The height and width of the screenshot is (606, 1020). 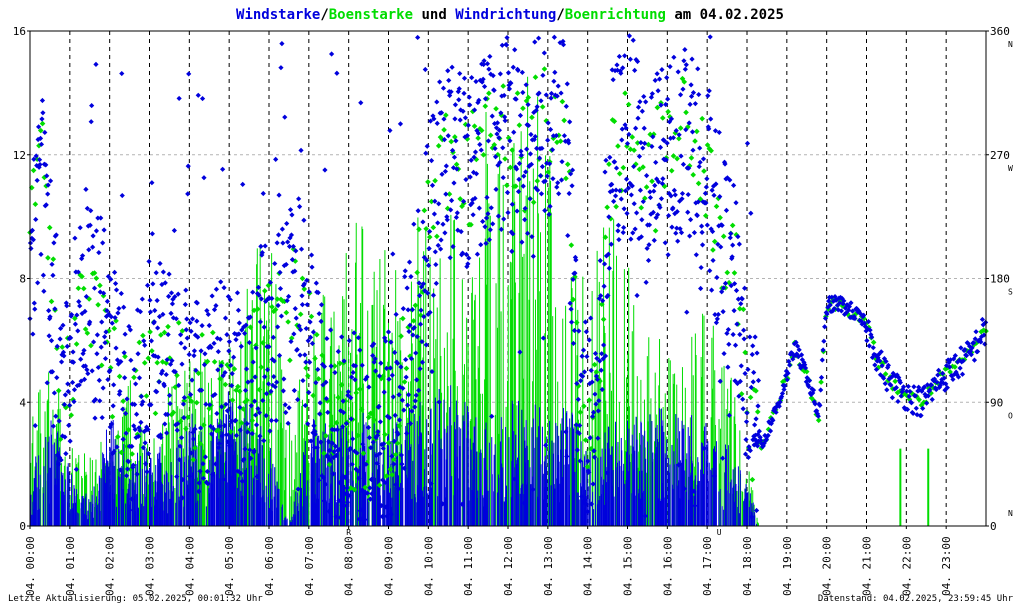 What do you see at coordinates (588, 566) in the screenshot?
I see `x-tick-label: 04. 14:00` at bounding box center [588, 566].